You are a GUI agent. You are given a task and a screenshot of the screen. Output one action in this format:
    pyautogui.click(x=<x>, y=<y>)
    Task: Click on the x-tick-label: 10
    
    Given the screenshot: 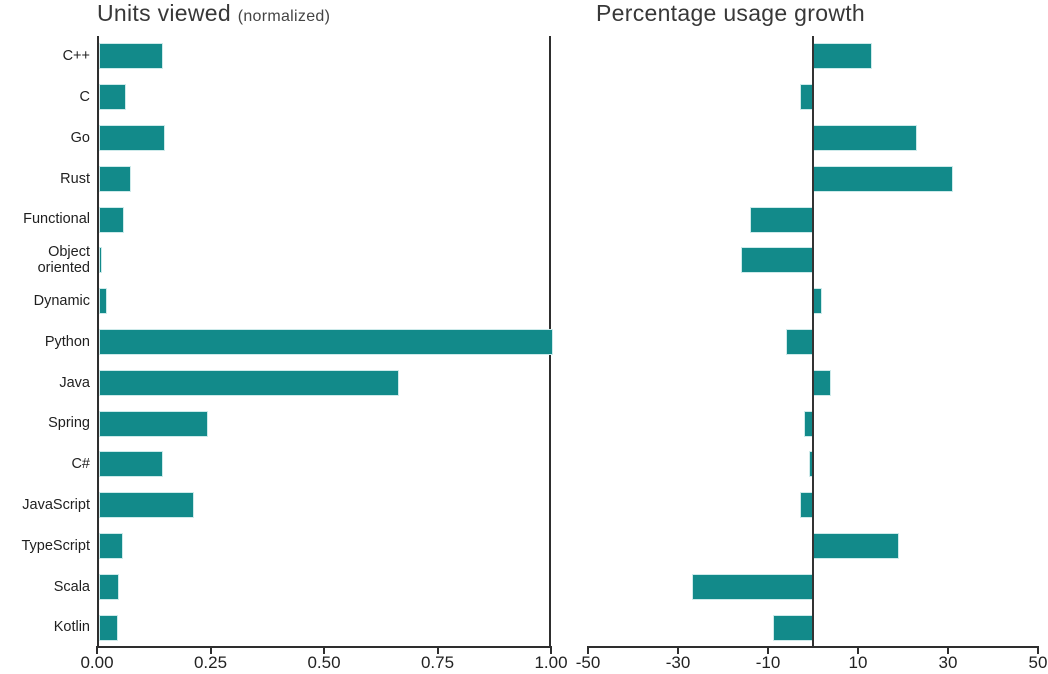 What is the action you would take?
    pyautogui.click(x=858, y=662)
    